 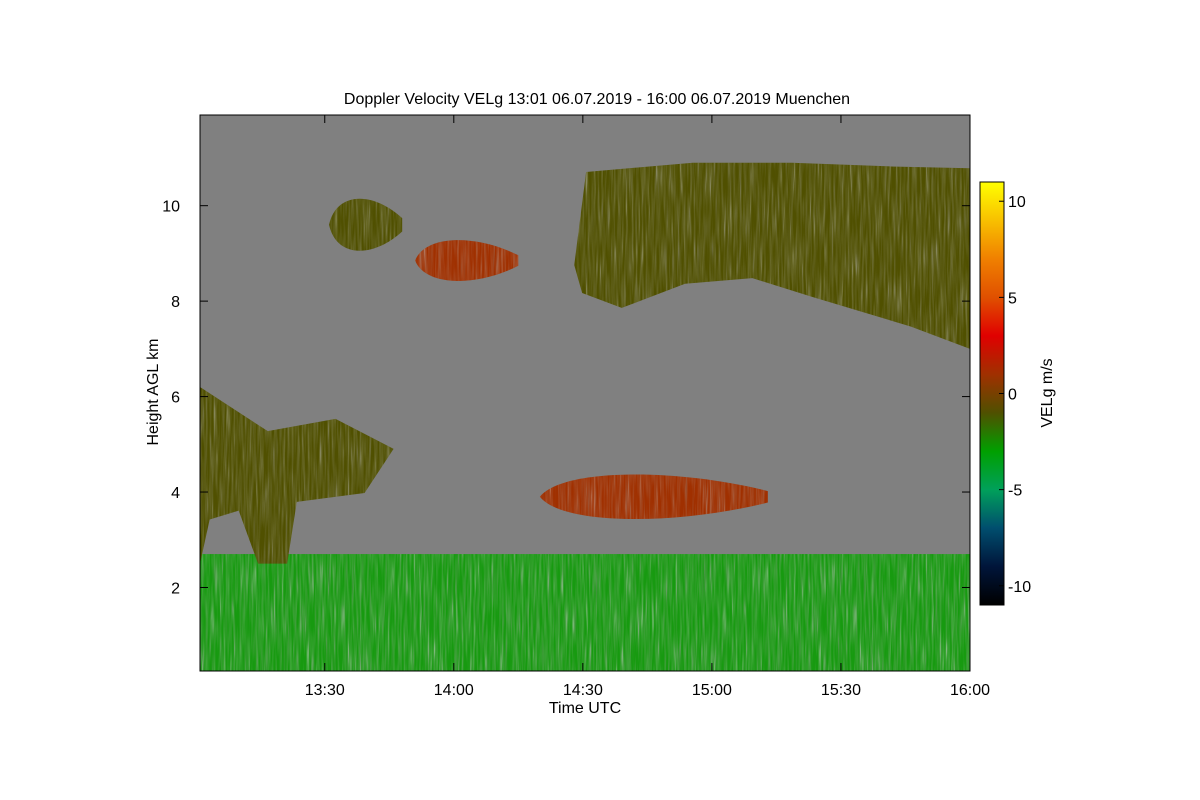 I want to click on y-tick-label: 8, so click(x=175, y=302).